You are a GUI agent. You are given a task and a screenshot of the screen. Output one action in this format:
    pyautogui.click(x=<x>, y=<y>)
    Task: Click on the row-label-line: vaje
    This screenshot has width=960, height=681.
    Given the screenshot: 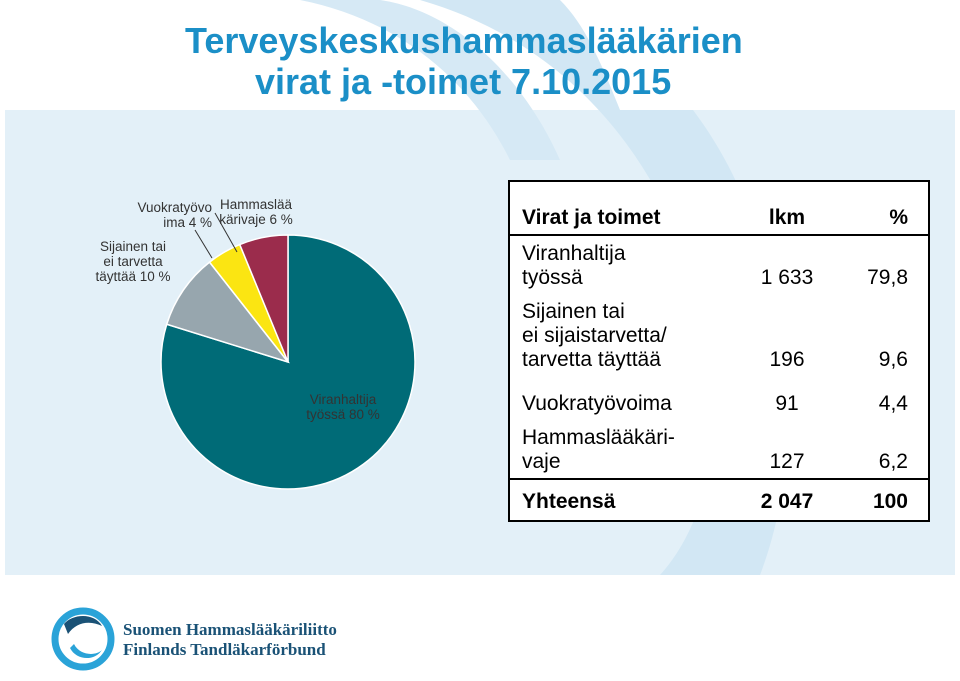 What is the action you would take?
    pyautogui.click(x=541, y=461)
    